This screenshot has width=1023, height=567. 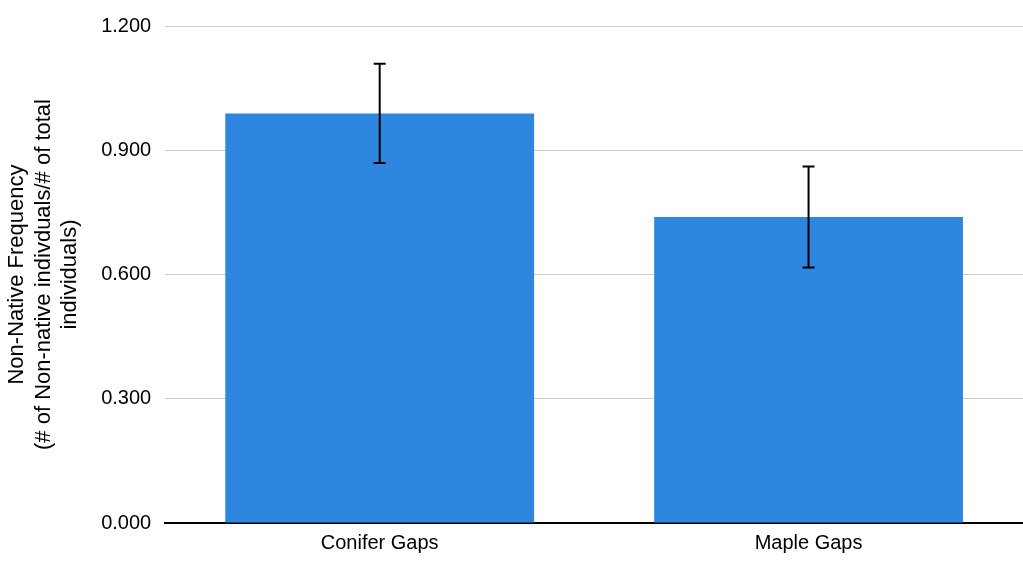 What do you see at coordinates (42, 274) in the screenshot?
I see `y-axis-title: Non-Native Frequency (# of Non-native indivduals/# of total individuals)` at bounding box center [42, 274].